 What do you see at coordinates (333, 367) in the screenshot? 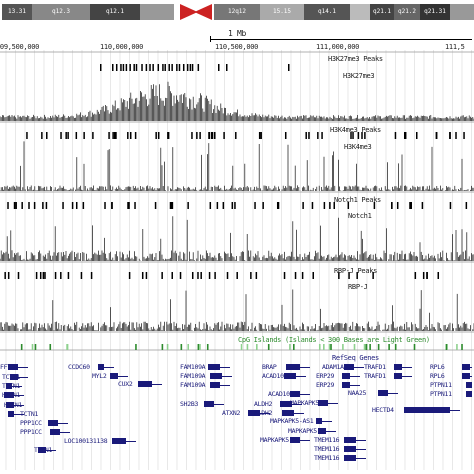
I see `gene-label: ADAM1A` at bounding box center [333, 367].